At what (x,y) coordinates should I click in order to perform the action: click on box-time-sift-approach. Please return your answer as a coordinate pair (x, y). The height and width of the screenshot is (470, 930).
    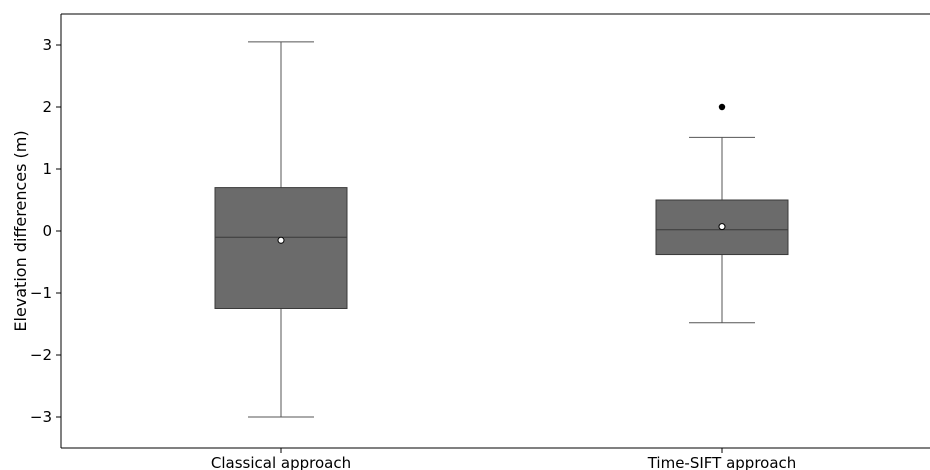
    Looking at the image, I should click on (722, 213).